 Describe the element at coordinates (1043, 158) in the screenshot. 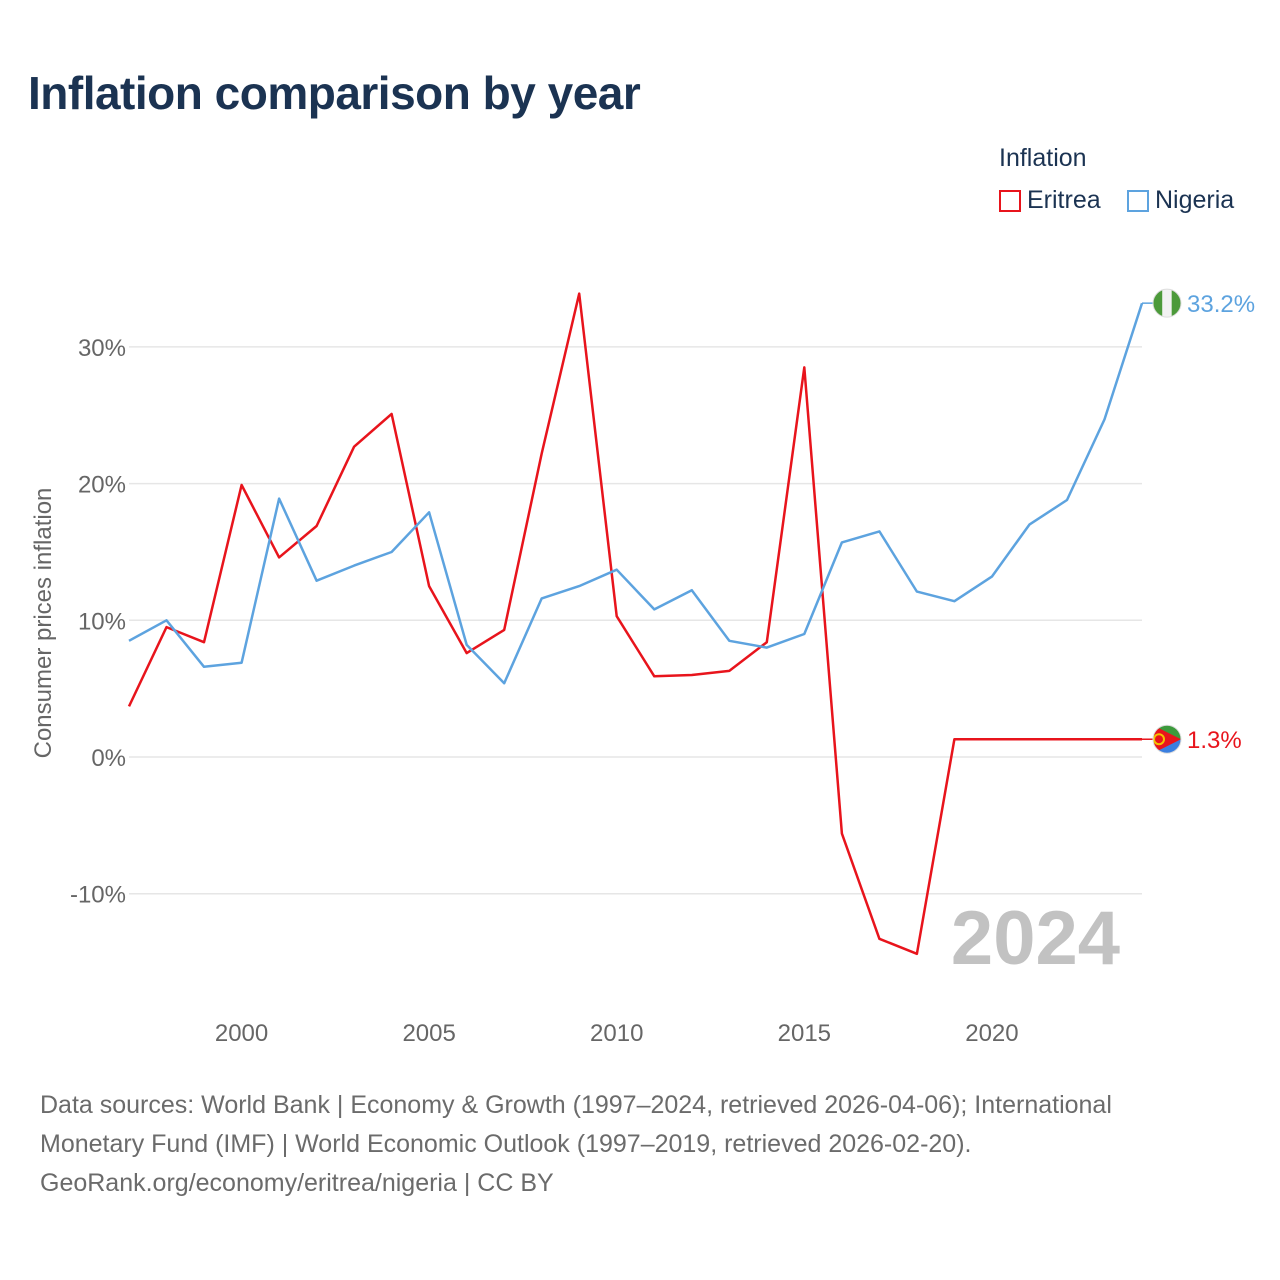

I see `legend-title: Inflation` at that location.